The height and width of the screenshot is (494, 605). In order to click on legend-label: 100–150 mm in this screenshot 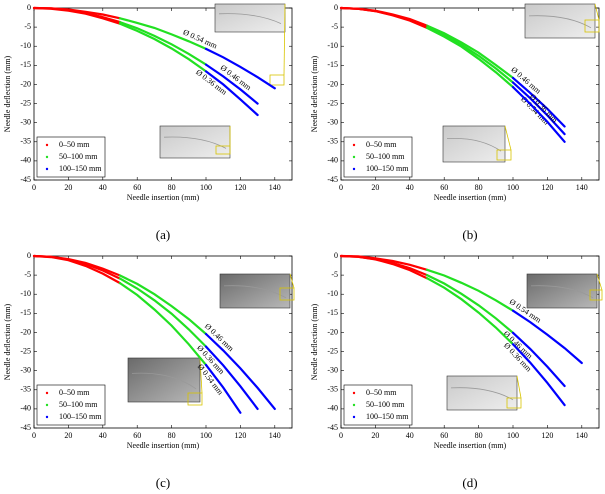, I will do `click(387, 416)`.